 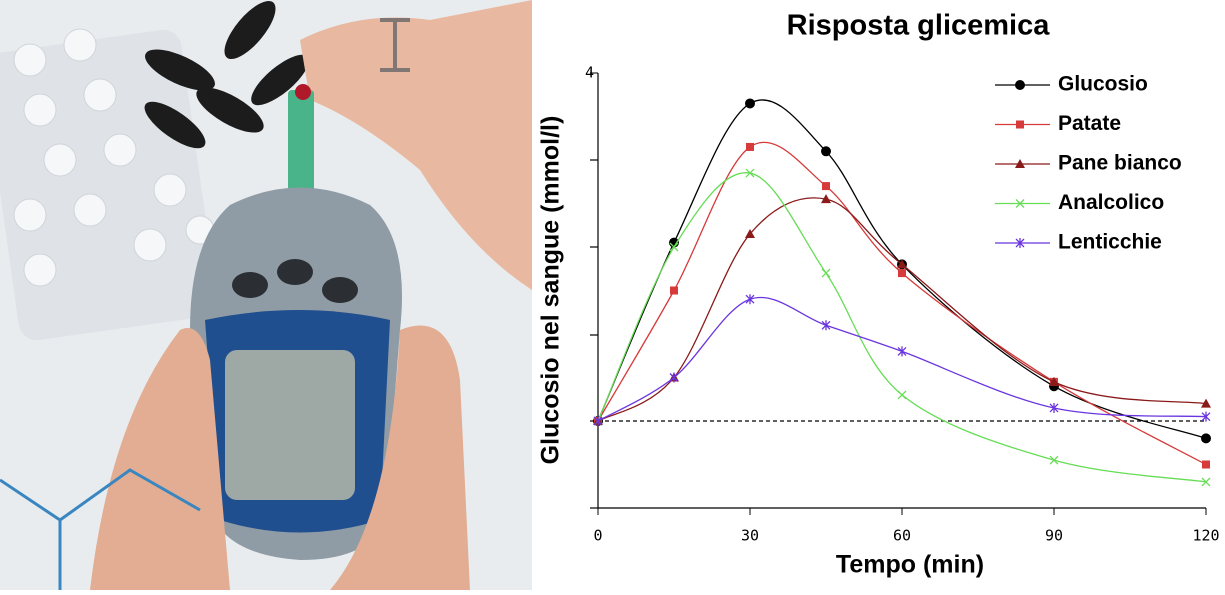 I want to click on legend-label: Analcolico, so click(x=1111, y=202).